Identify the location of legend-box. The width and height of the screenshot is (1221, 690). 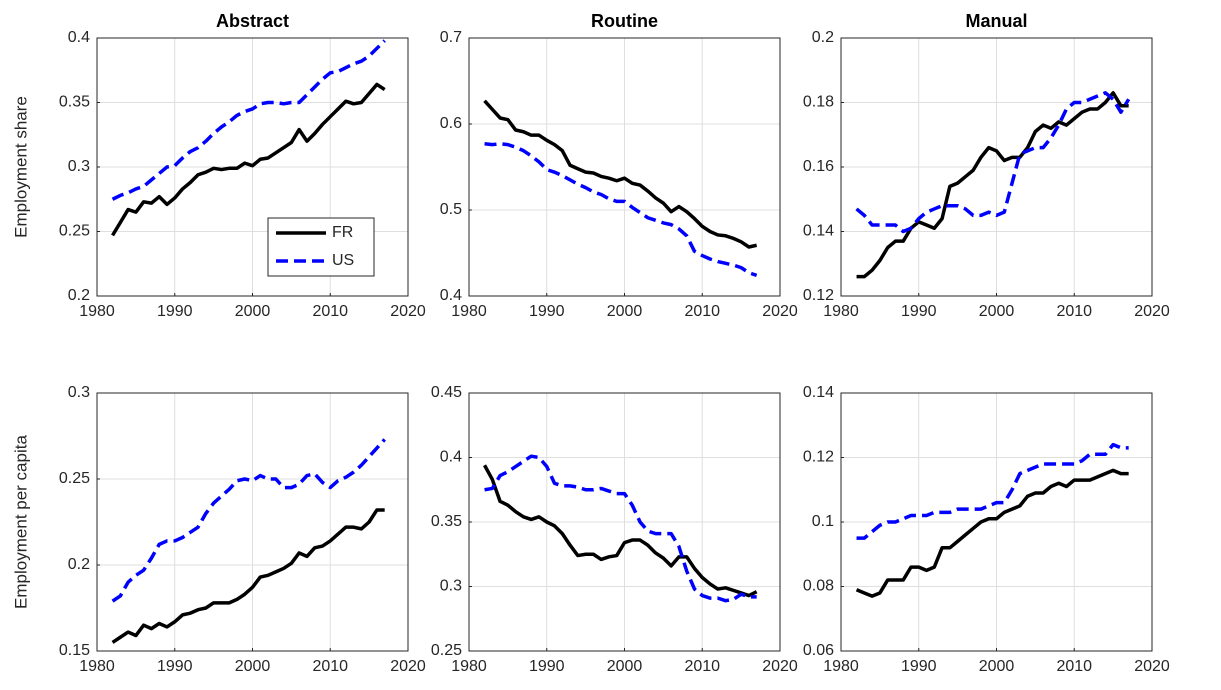
(321, 247).